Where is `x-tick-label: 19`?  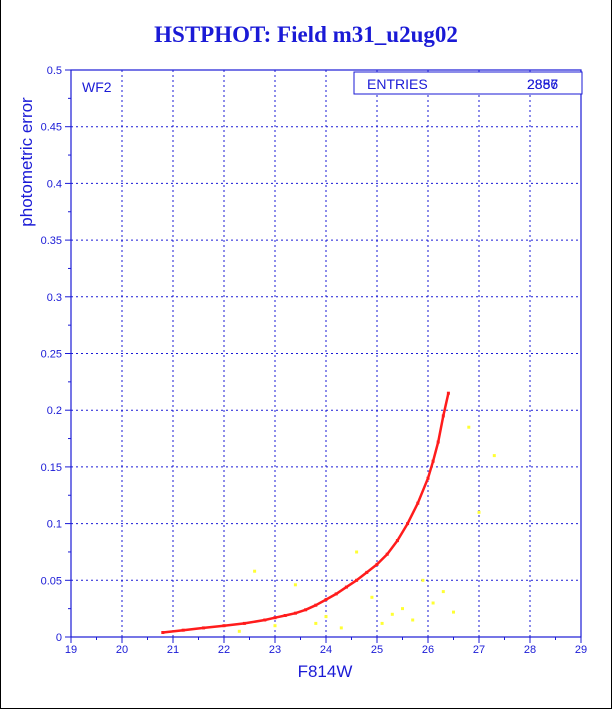
x-tick-label: 19 is located at coordinates (71, 650).